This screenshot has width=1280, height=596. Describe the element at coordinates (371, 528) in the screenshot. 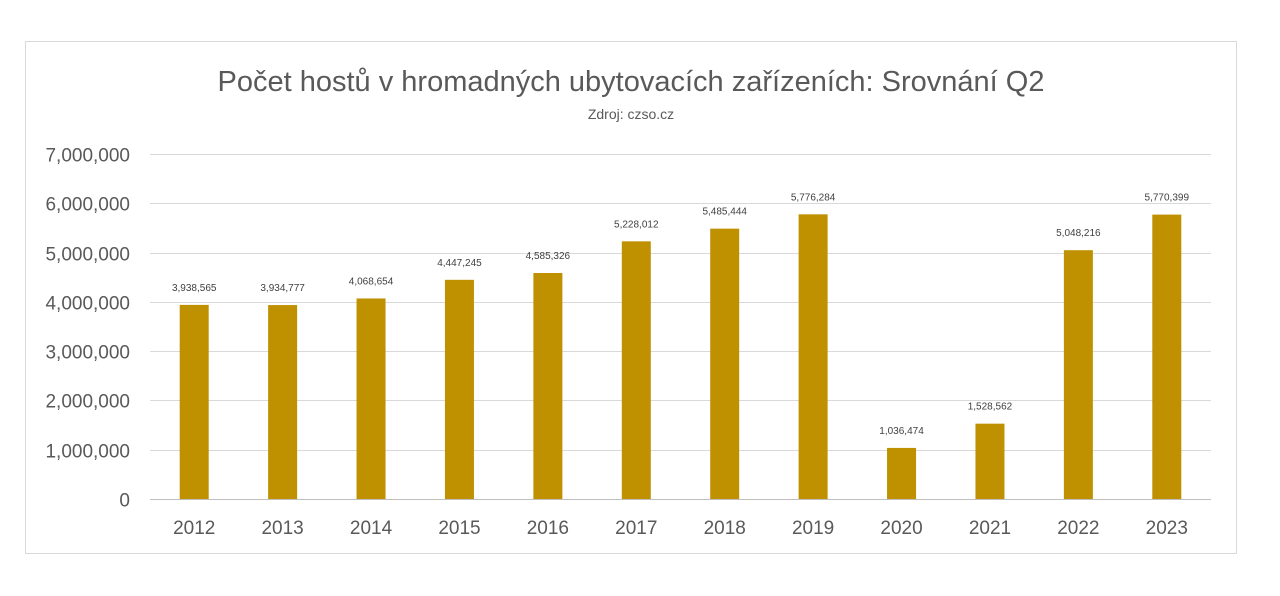

I see `x-tick-label: 2014` at that location.